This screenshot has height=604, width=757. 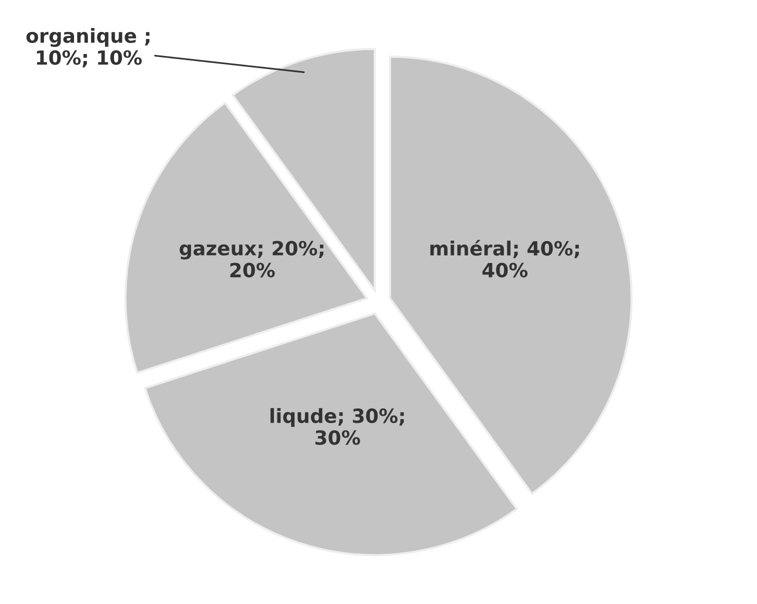 What do you see at coordinates (88, 48) in the screenshot?
I see `slice-label: organique ; 10%; 10%` at bounding box center [88, 48].